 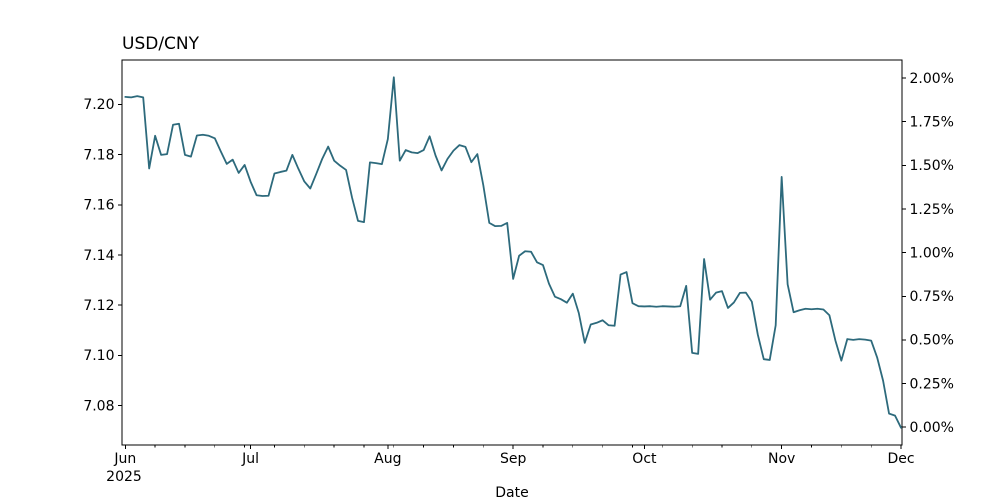 I want to click on y-left-tick-label: 7.20, so click(x=98, y=105).